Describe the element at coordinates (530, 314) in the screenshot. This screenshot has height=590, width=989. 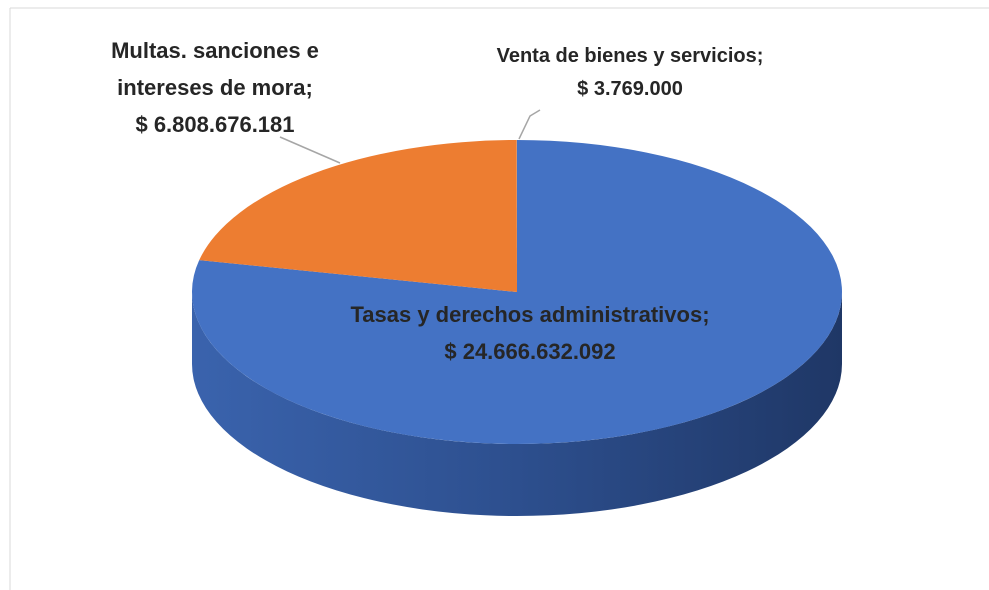
I see `category-label: Tasas y derechos administrativos;` at that location.